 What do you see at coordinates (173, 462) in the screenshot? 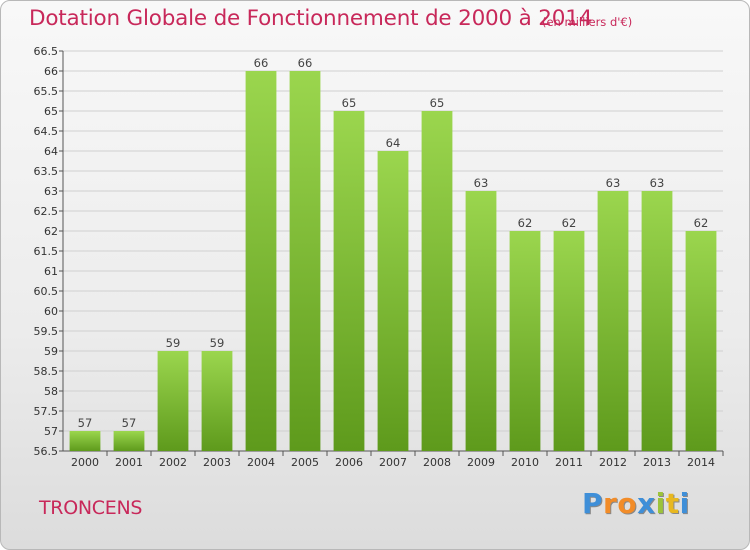
I see `x-tick-label: 2002` at bounding box center [173, 462].